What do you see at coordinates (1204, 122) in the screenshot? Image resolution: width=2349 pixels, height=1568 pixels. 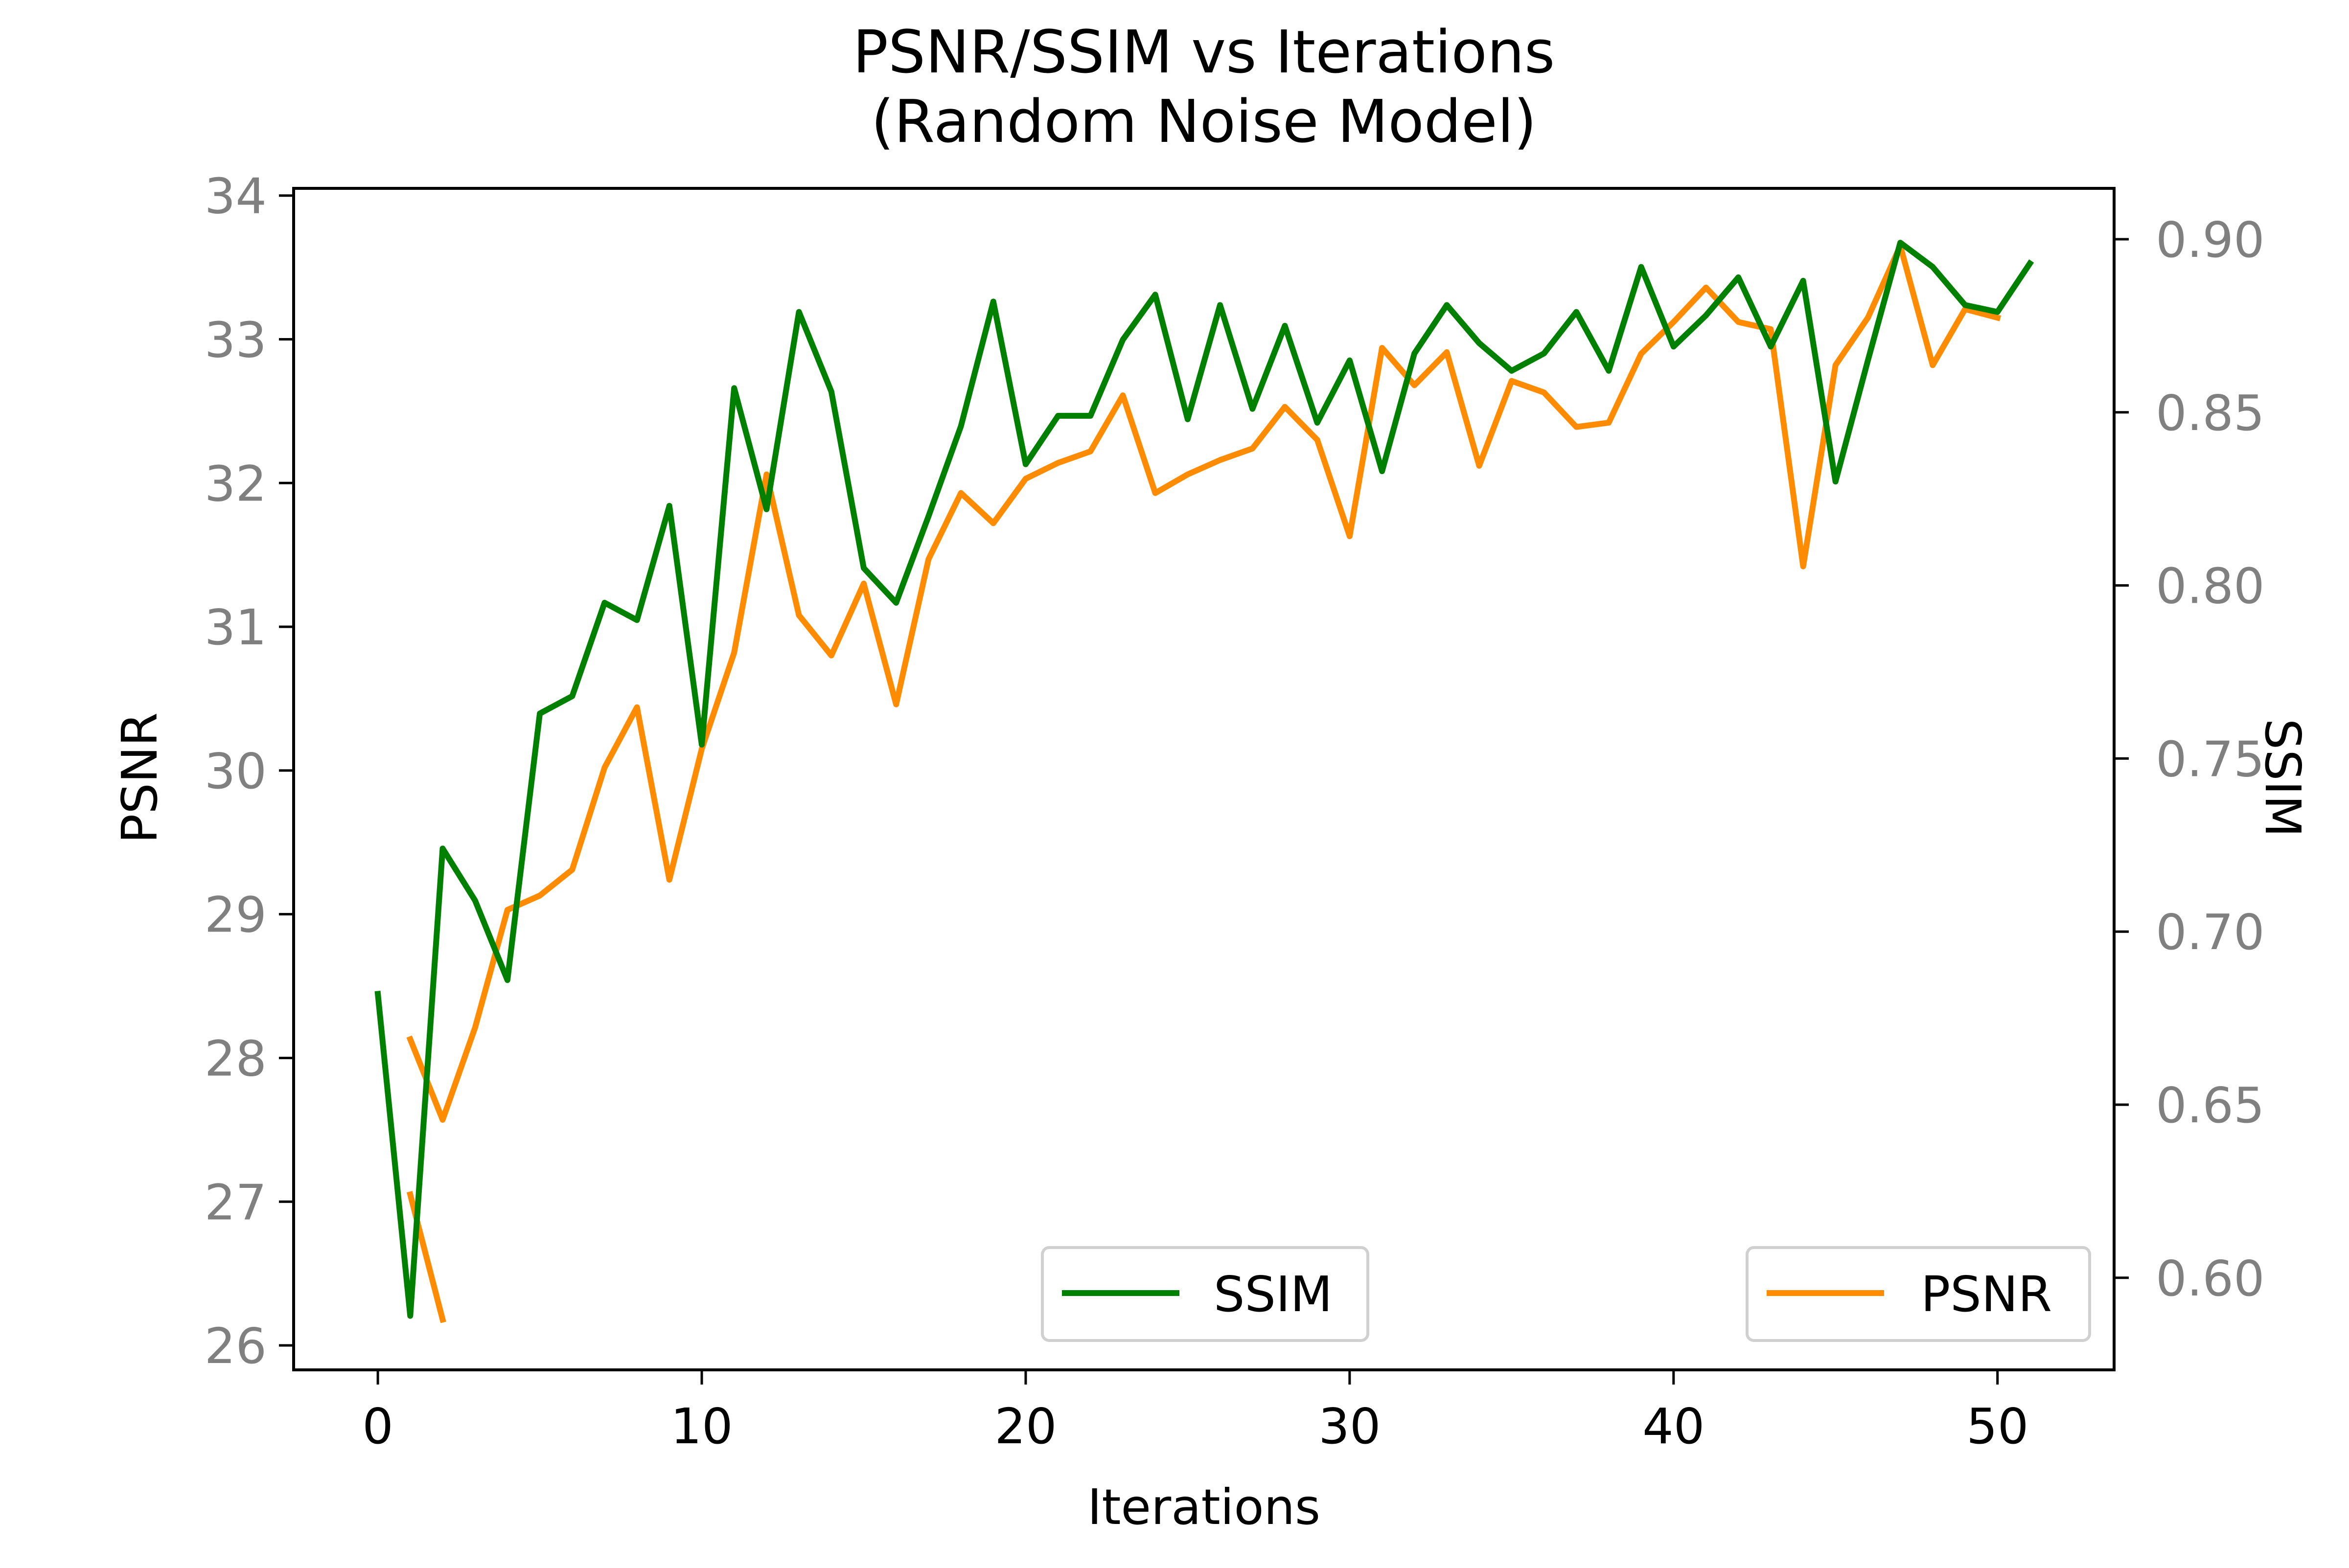 I see `chart-subtitle: (Random Noise Model)` at bounding box center [1204, 122].